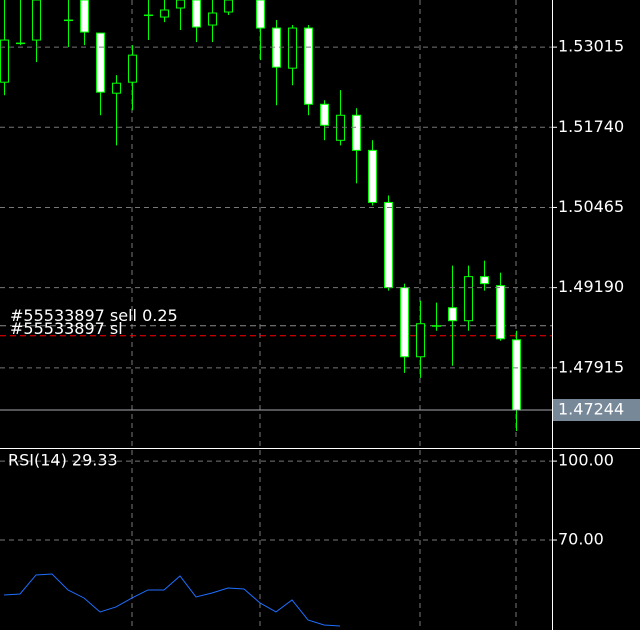 The image size is (640, 630). Describe the element at coordinates (591, 366) in the screenshot. I see `y-tick-label: 1.47915` at that location.